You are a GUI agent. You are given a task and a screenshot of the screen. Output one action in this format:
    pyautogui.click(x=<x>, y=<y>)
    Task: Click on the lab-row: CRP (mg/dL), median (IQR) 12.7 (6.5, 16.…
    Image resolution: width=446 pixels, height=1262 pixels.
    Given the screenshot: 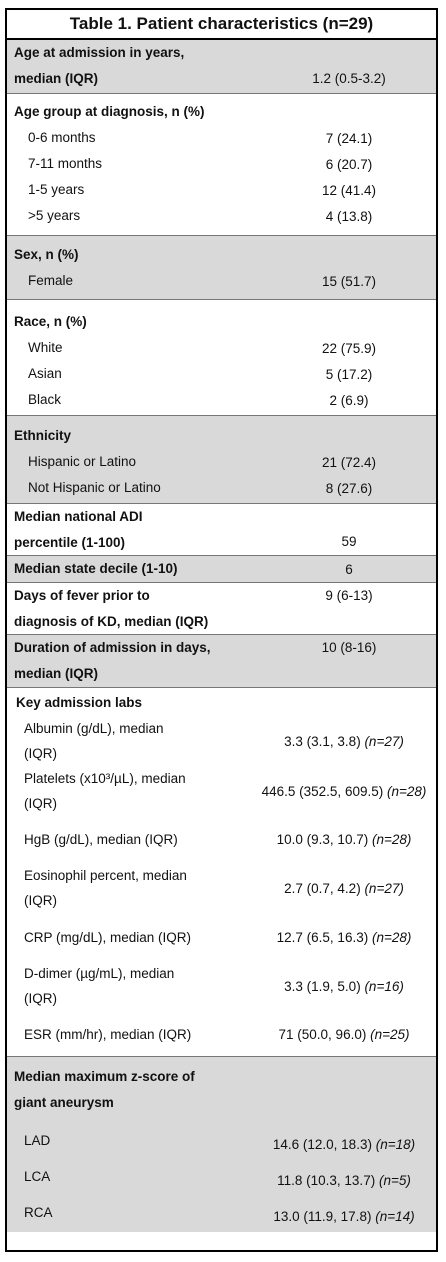 What is the action you would take?
    pyautogui.click(x=221, y=937)
    